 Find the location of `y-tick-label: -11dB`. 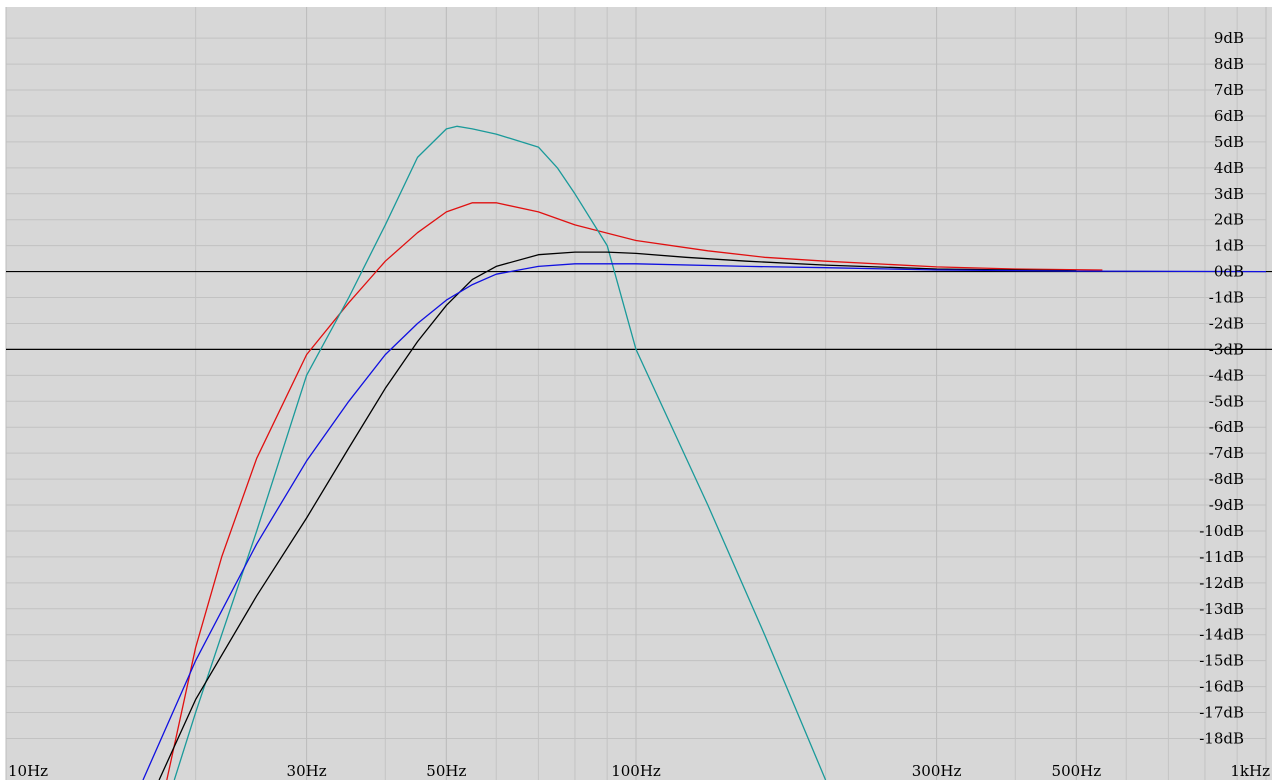

y-tick-label: -11dB is located at coordinates (1221, 557).